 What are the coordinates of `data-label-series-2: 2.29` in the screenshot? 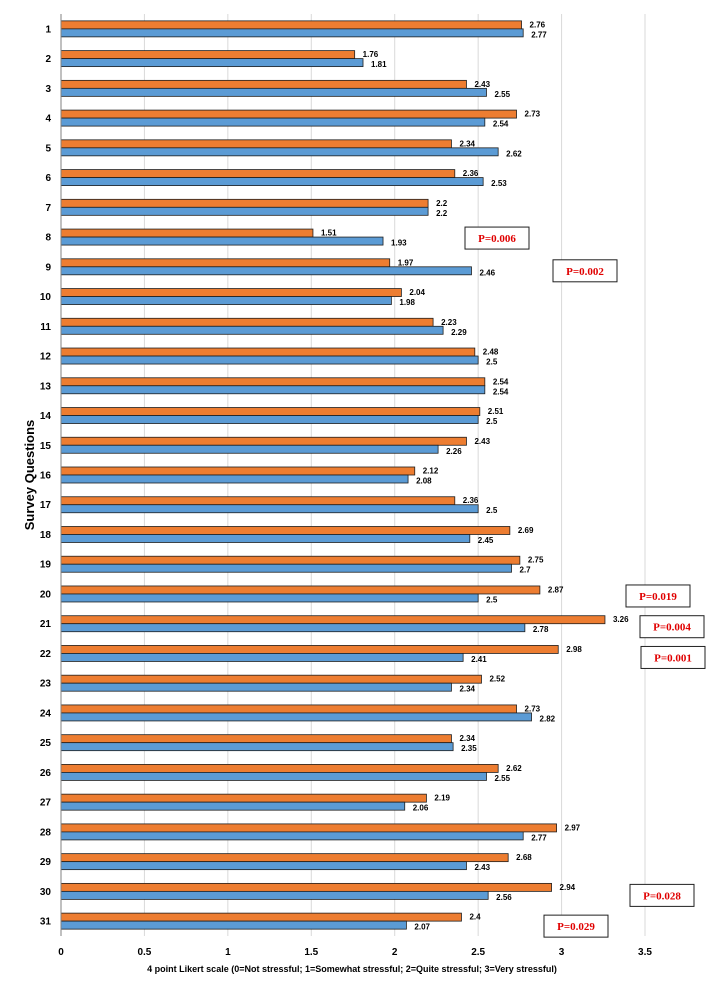 It's located at (459, 332).